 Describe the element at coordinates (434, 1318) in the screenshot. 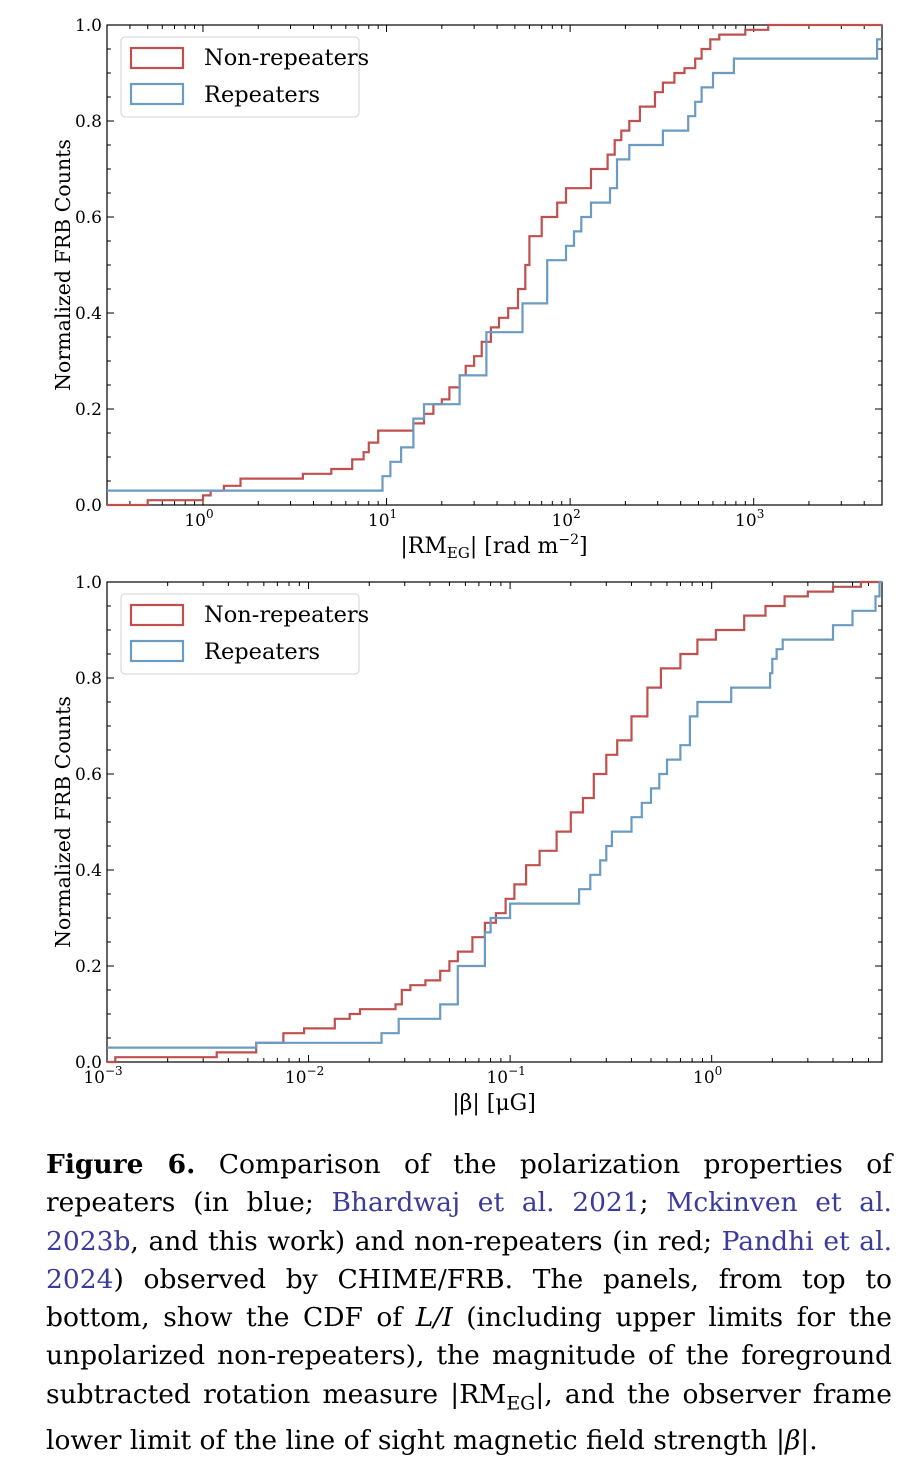

I see `caption-math-l-over-i: L/I` at that location.